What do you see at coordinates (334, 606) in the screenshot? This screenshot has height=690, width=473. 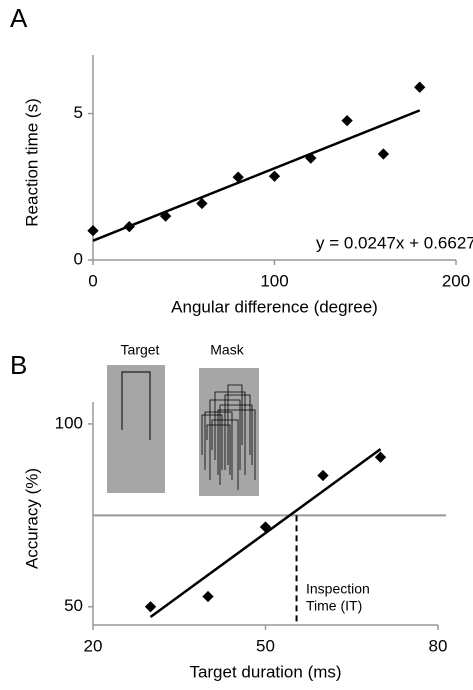 I see `annotation: Time (IT)` at bounding box center [334, 606].